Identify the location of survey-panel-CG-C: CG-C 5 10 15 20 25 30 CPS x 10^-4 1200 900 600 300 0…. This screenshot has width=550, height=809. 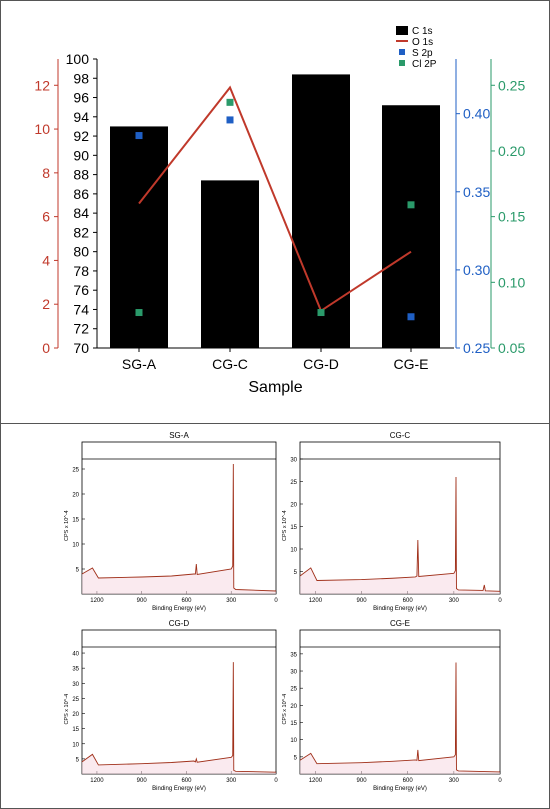
(392, 521).